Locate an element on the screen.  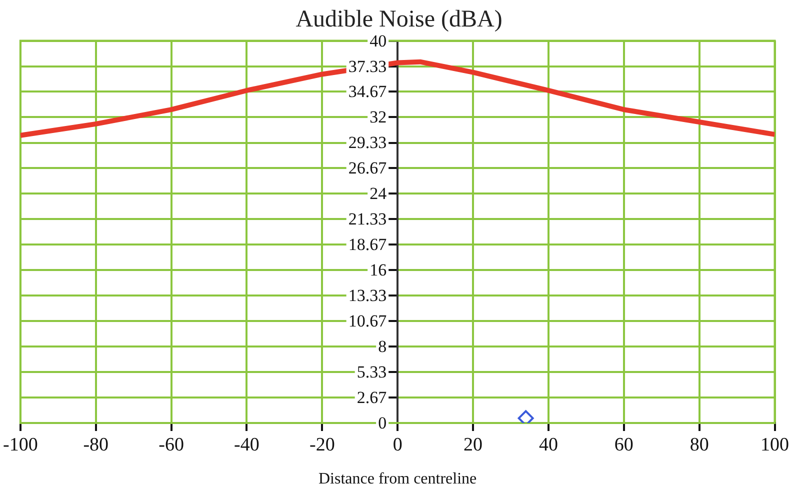
y-tick-label: 2.67 is located at coordinates (372, 397).